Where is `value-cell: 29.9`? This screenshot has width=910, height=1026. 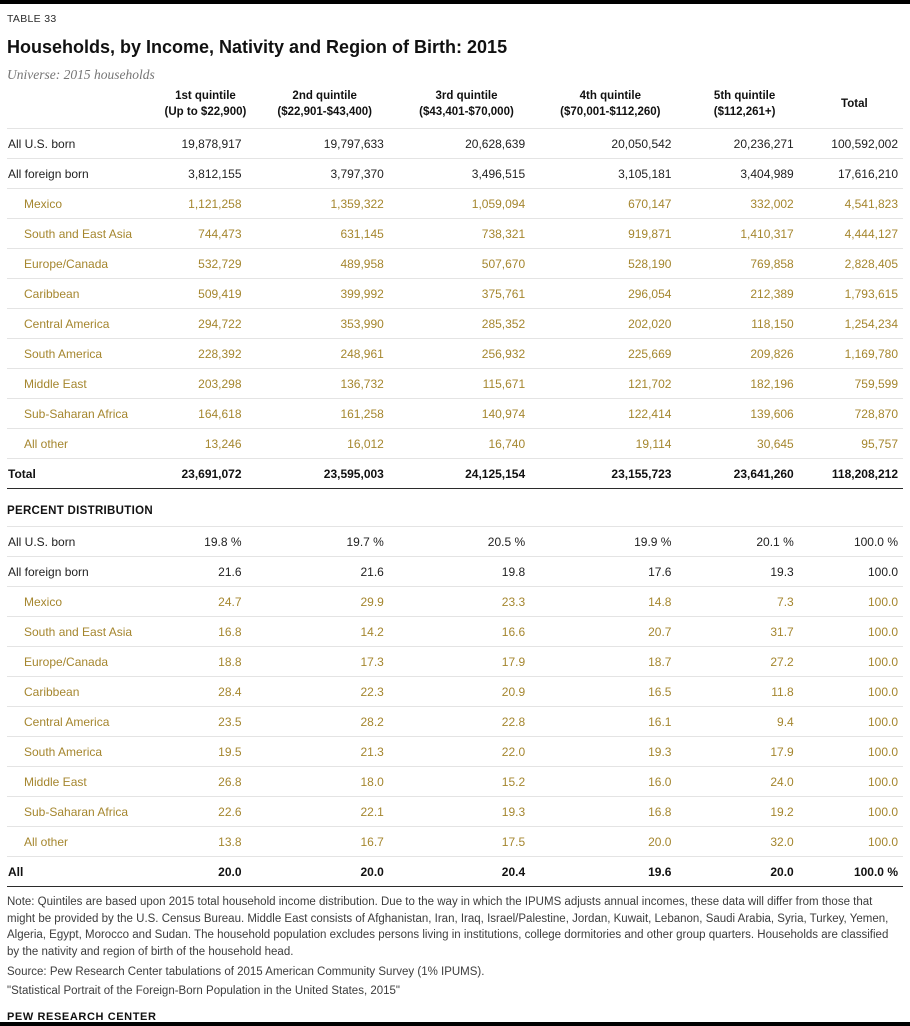 value-cell: 29.9 is located at coordinates (324, 602).